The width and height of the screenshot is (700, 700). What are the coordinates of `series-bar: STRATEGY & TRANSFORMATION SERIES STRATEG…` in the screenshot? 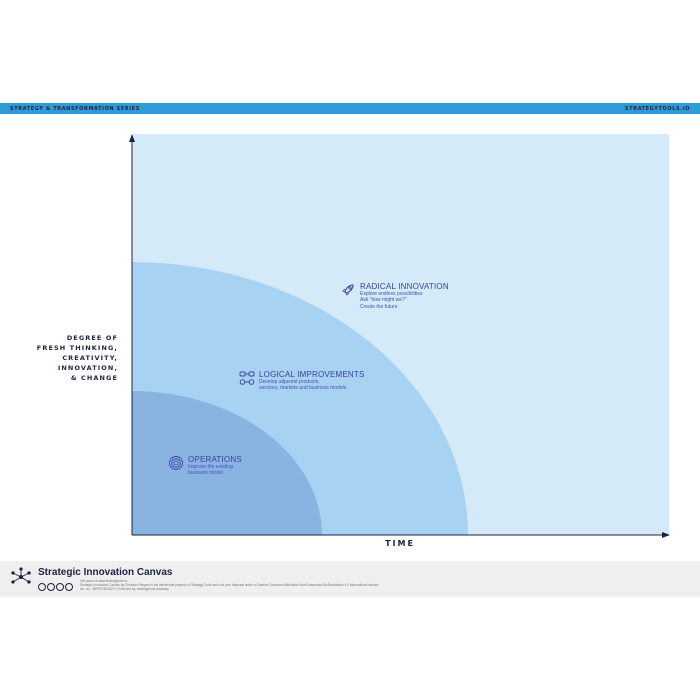 It's located at (350, 108).